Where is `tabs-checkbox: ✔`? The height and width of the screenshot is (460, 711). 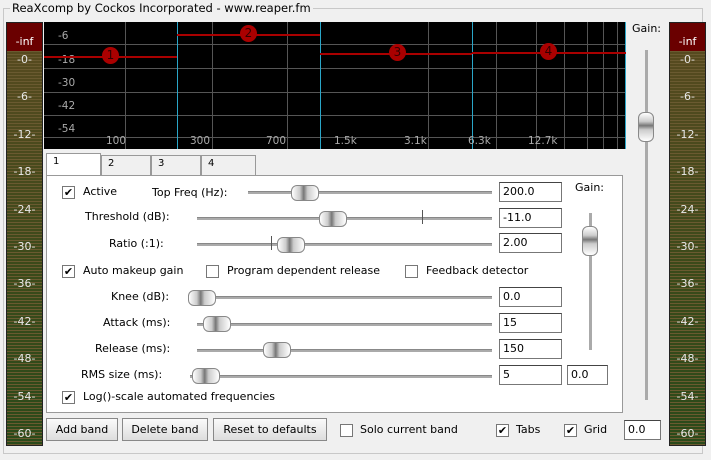 tabs-checkbox: ✔ is located at coordinates (502, 430).